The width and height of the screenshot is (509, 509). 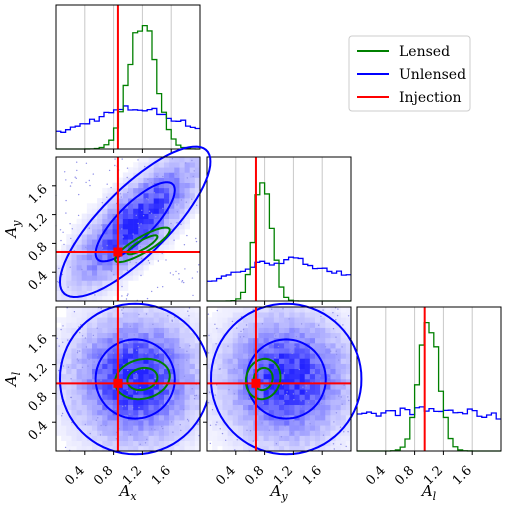 I want to click on panel-frame, so click(x=279, y=379).